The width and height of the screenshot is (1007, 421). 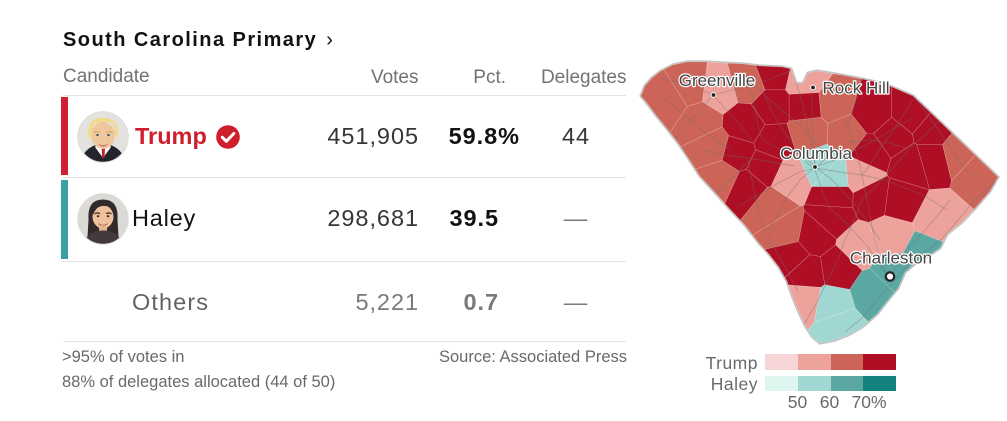 What do you see at coordinates (717, 80) in the screenshot?
I see `svg-text: Greenville` at bounding box center [717, 80].